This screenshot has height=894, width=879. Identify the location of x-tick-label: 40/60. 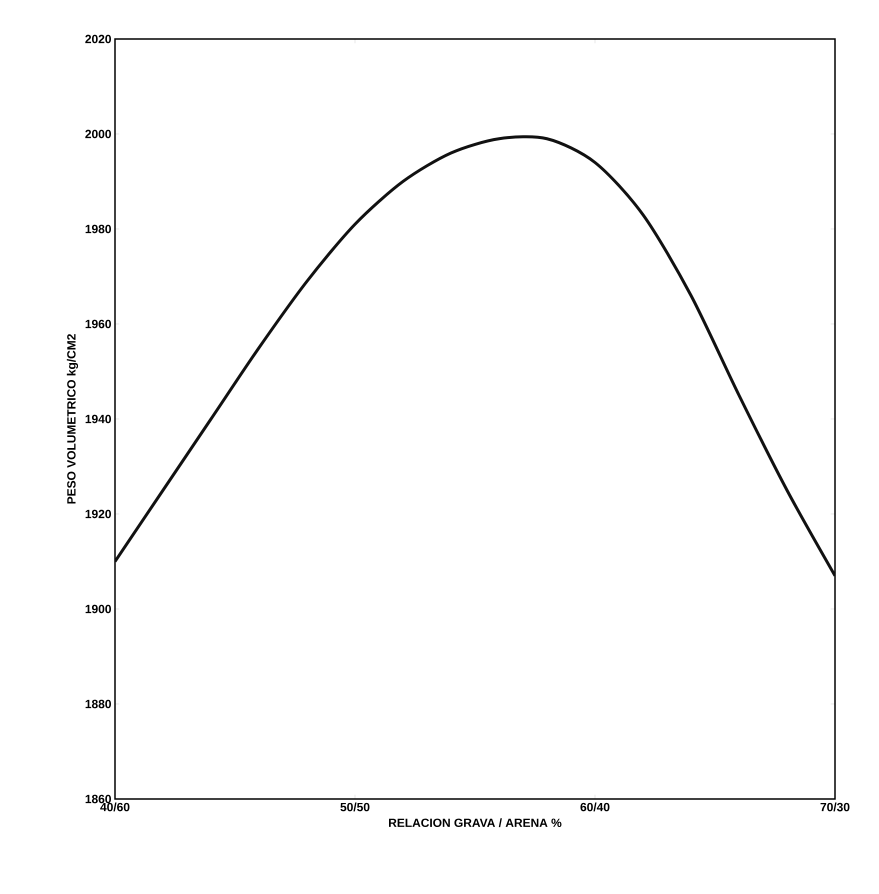
(115, 807).